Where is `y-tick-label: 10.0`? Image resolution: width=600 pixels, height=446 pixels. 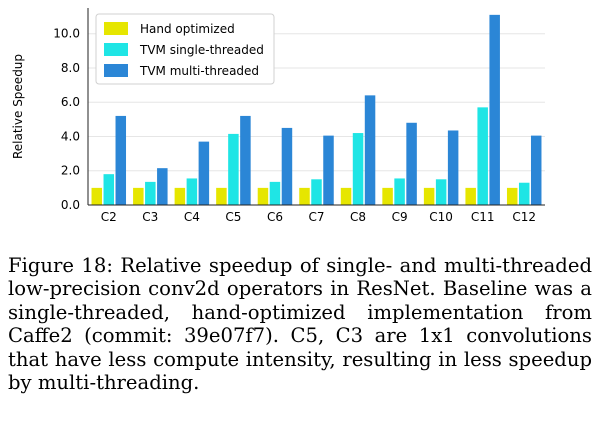
y-tick-label: 10.0 is located at coordinates (66, 34).